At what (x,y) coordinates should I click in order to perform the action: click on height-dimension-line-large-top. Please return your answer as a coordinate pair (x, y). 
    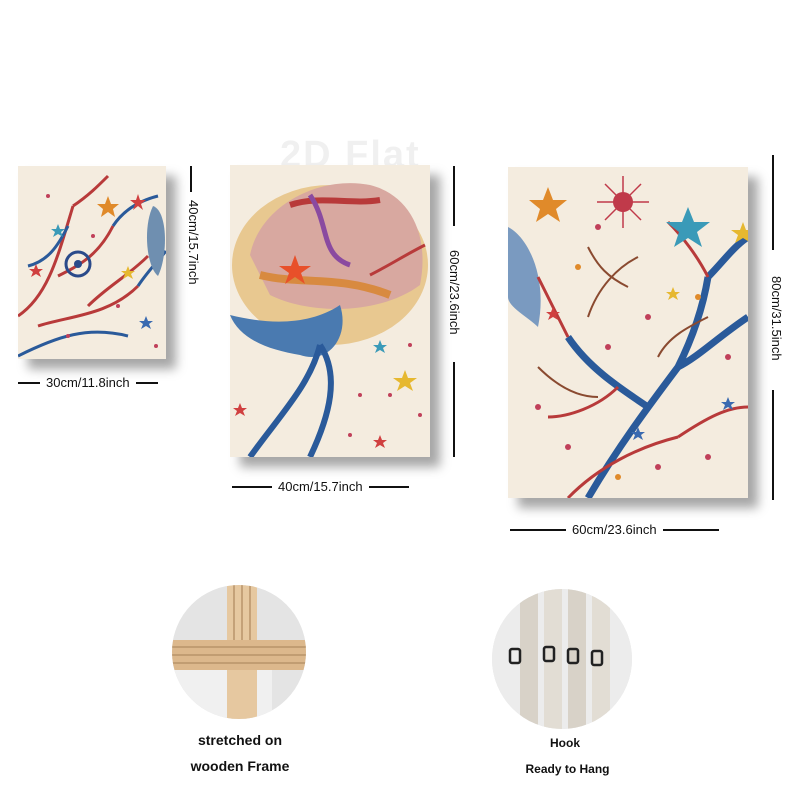
    Looking at the image, I should click on (773, 202).